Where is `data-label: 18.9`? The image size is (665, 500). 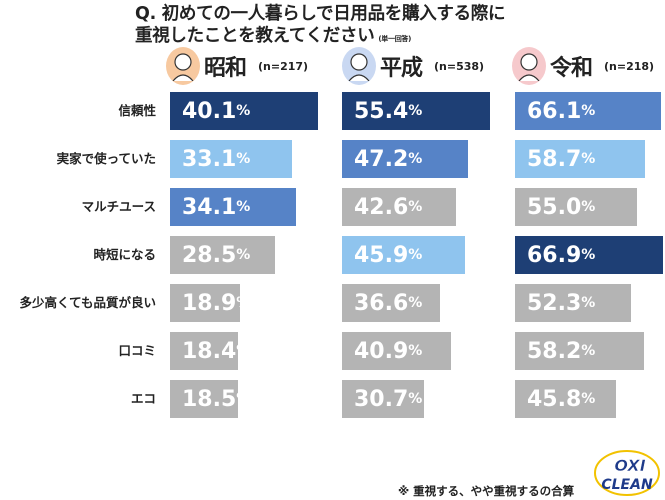 data-label: 18.9 is located at coordinates (209, 303).